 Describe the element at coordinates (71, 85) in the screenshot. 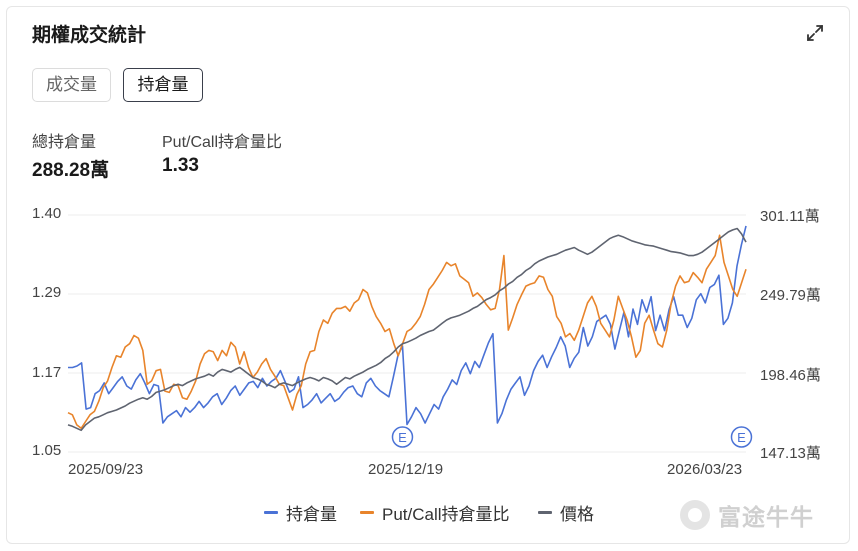

I see `tab-volume: 成交量` at that location.